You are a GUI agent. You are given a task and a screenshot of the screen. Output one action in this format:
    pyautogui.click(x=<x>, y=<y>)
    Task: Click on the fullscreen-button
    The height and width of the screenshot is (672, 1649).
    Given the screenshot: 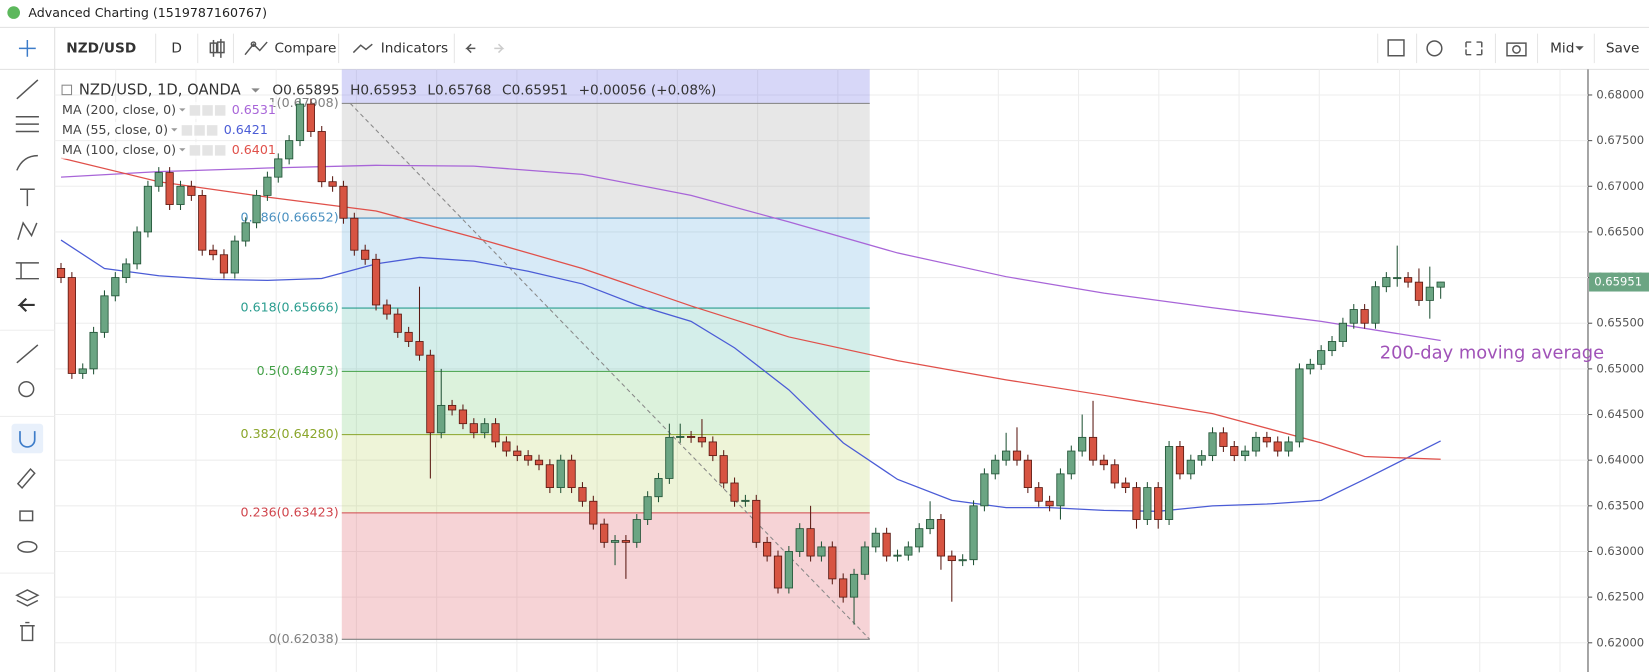 What is the action you would take?
    pyautogui.click(x=1474, y=48)
    